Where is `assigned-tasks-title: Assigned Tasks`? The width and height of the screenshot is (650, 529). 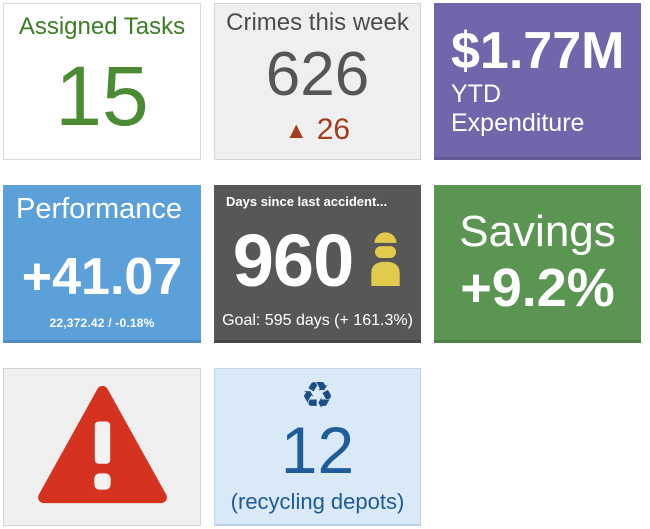
assigned-tasks-title: Assigned Tasks is located at coordinates (102, 26).